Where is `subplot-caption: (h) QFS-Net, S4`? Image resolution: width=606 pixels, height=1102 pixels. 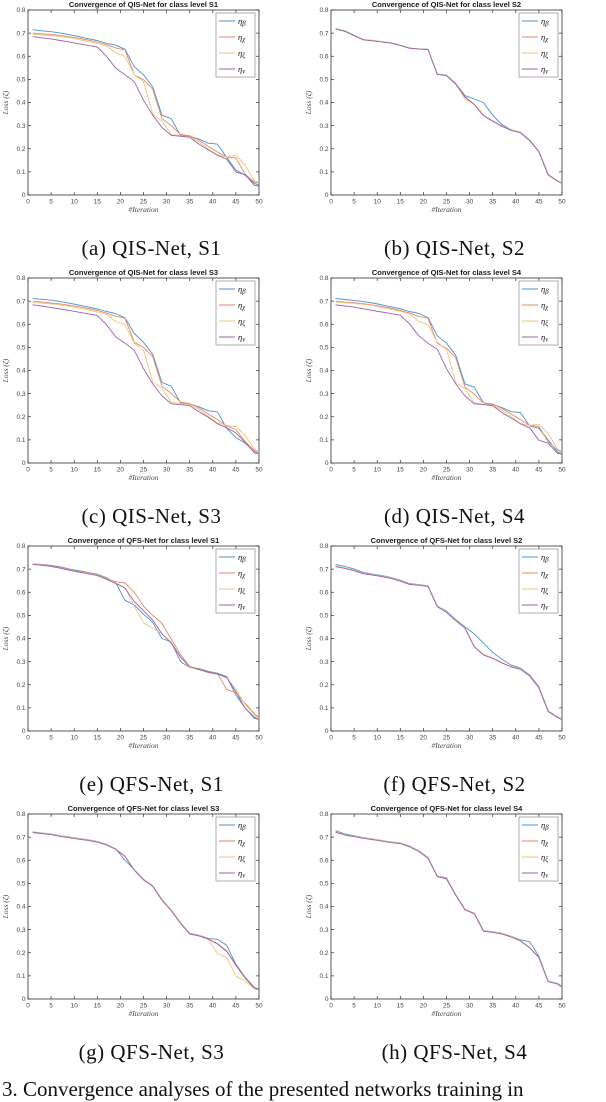 subplot-caption: (h) QFS-Net, S4 is located at coordinates (454, 1051).